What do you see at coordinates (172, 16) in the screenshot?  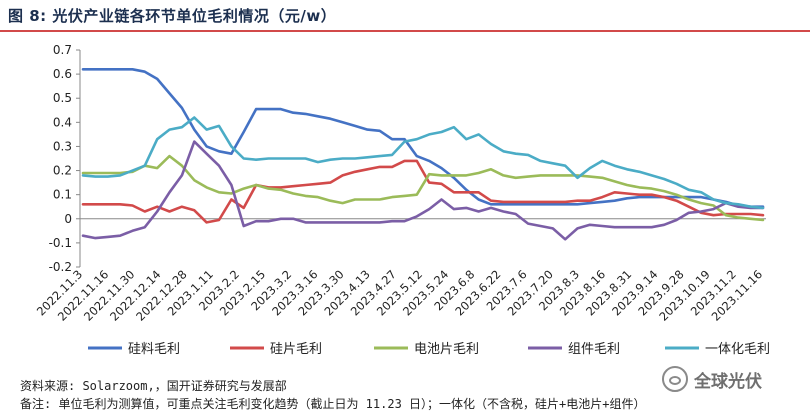 I see `chart-title: 图 8: 光伏产业链各环节单位毛利情况（元/w）` at bounding box center [172, 16].